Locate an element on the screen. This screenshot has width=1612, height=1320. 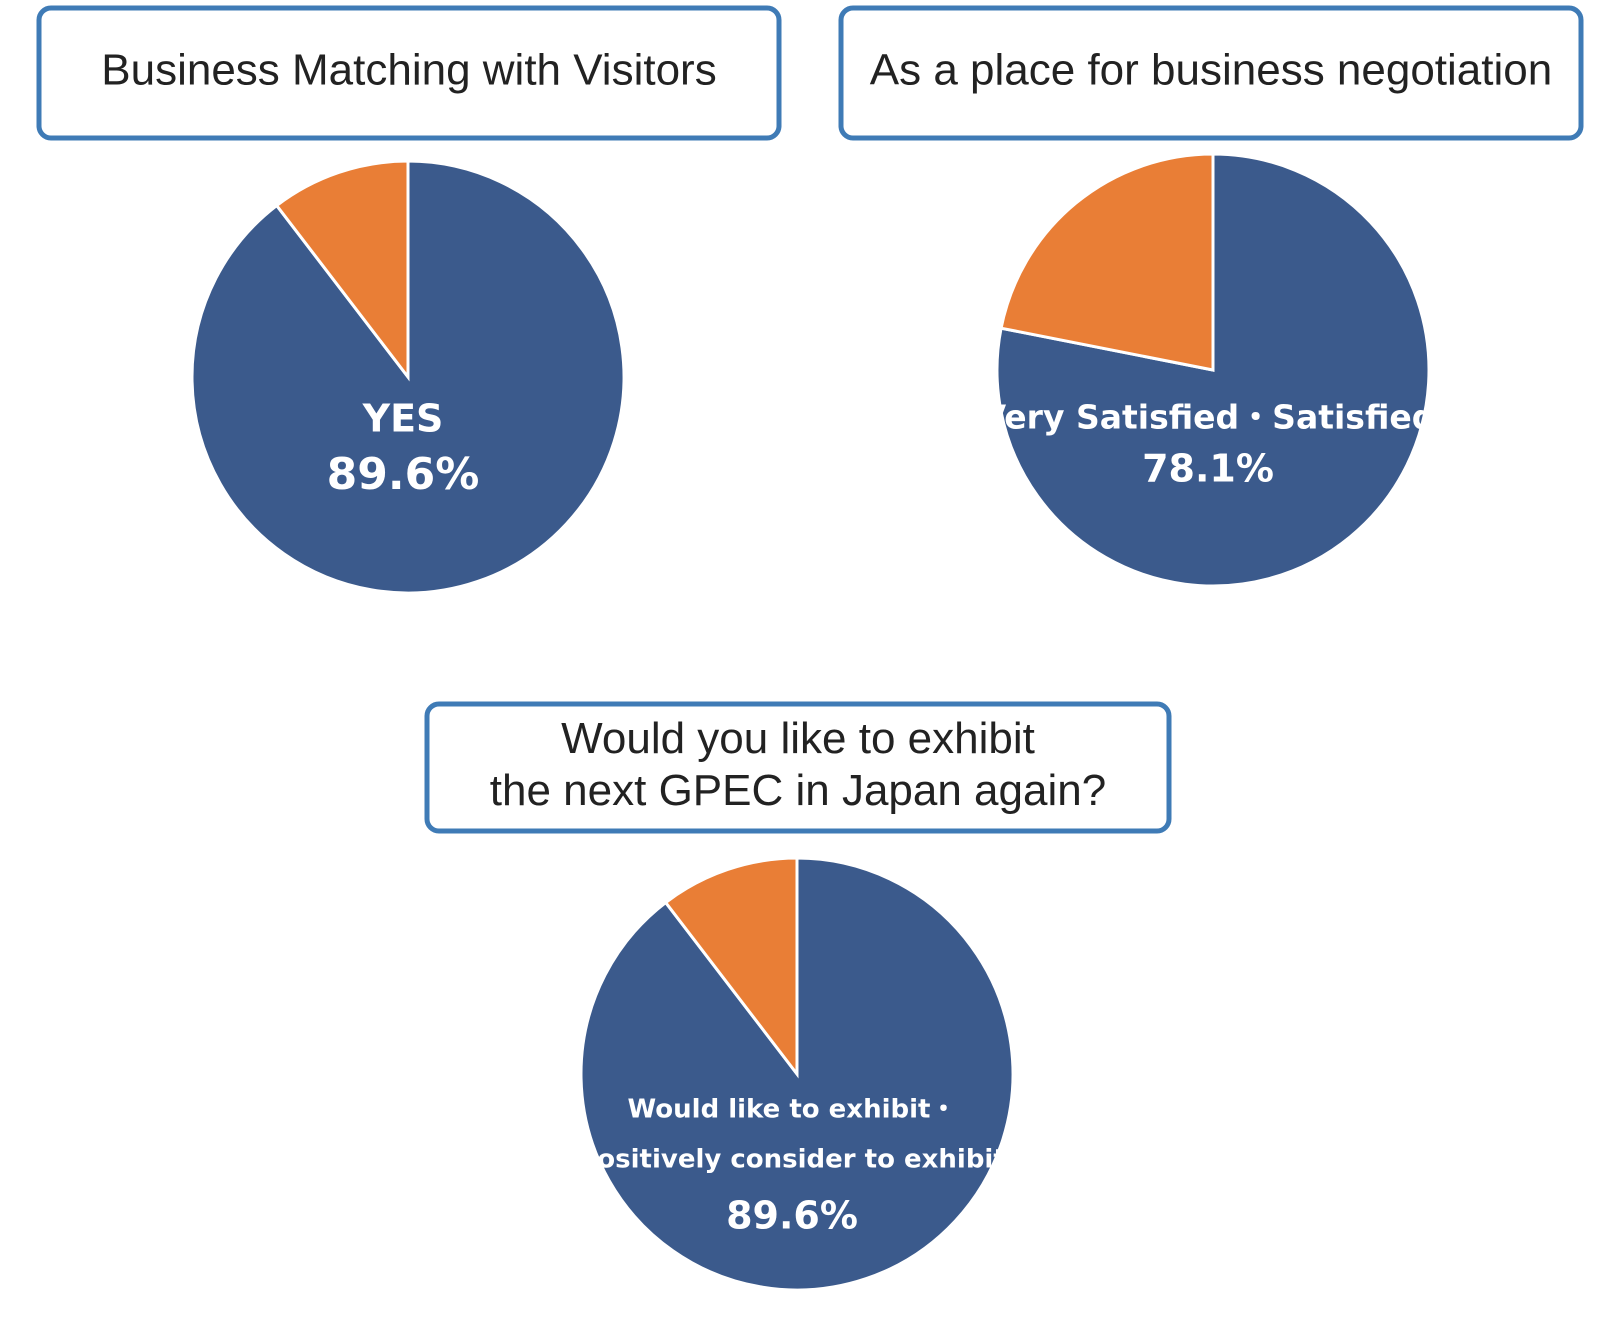
slice-label: YES is located at coordinates (403, 419).